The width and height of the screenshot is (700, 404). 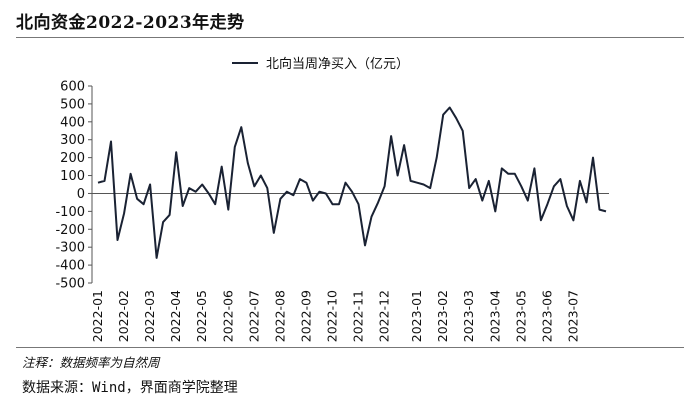 What do you see at coordinates (201, 316) in the screenshot?
I see `x-tick-label: 2022-05` at bounding box center [201, 316].